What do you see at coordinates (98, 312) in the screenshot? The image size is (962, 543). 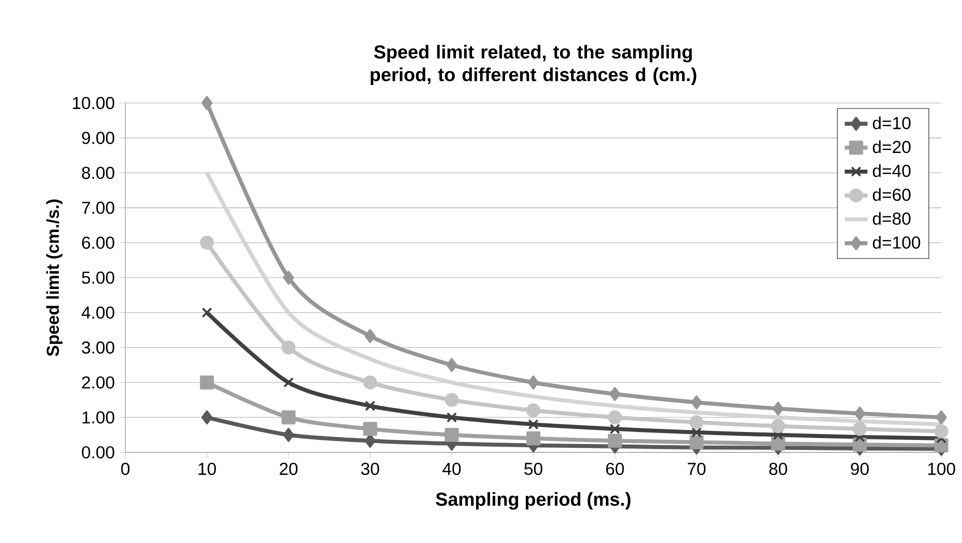 I see `y-tick-label: 4.00` at bounding box center [98, 312].